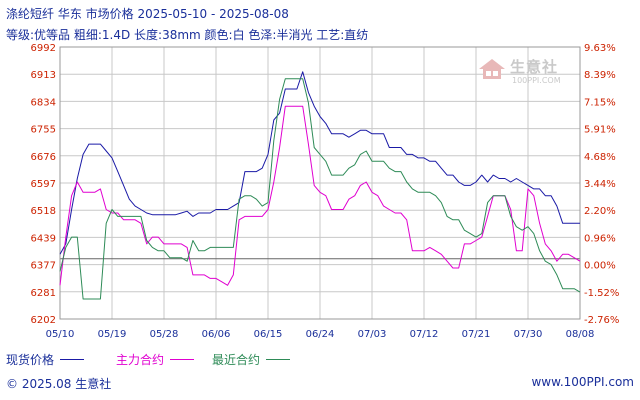 This screenshot has height=400, width=640. What do you see at coordinates (320, 334) in the screenshot?
I see `x-tick-label: 06/24` at bounding box center [320, 334].